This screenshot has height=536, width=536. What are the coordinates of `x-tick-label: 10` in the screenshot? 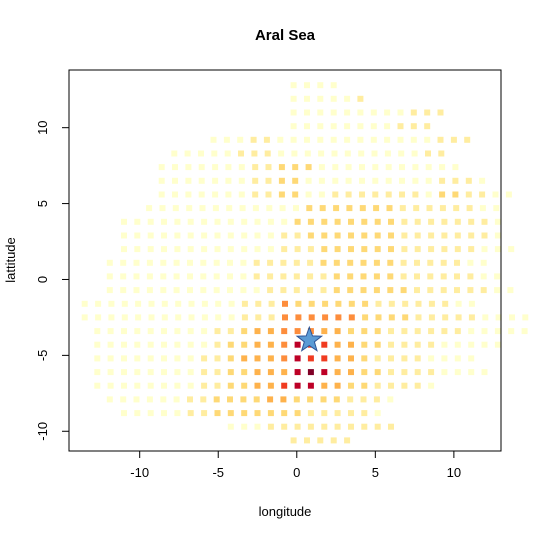 It's located at (454, 472).